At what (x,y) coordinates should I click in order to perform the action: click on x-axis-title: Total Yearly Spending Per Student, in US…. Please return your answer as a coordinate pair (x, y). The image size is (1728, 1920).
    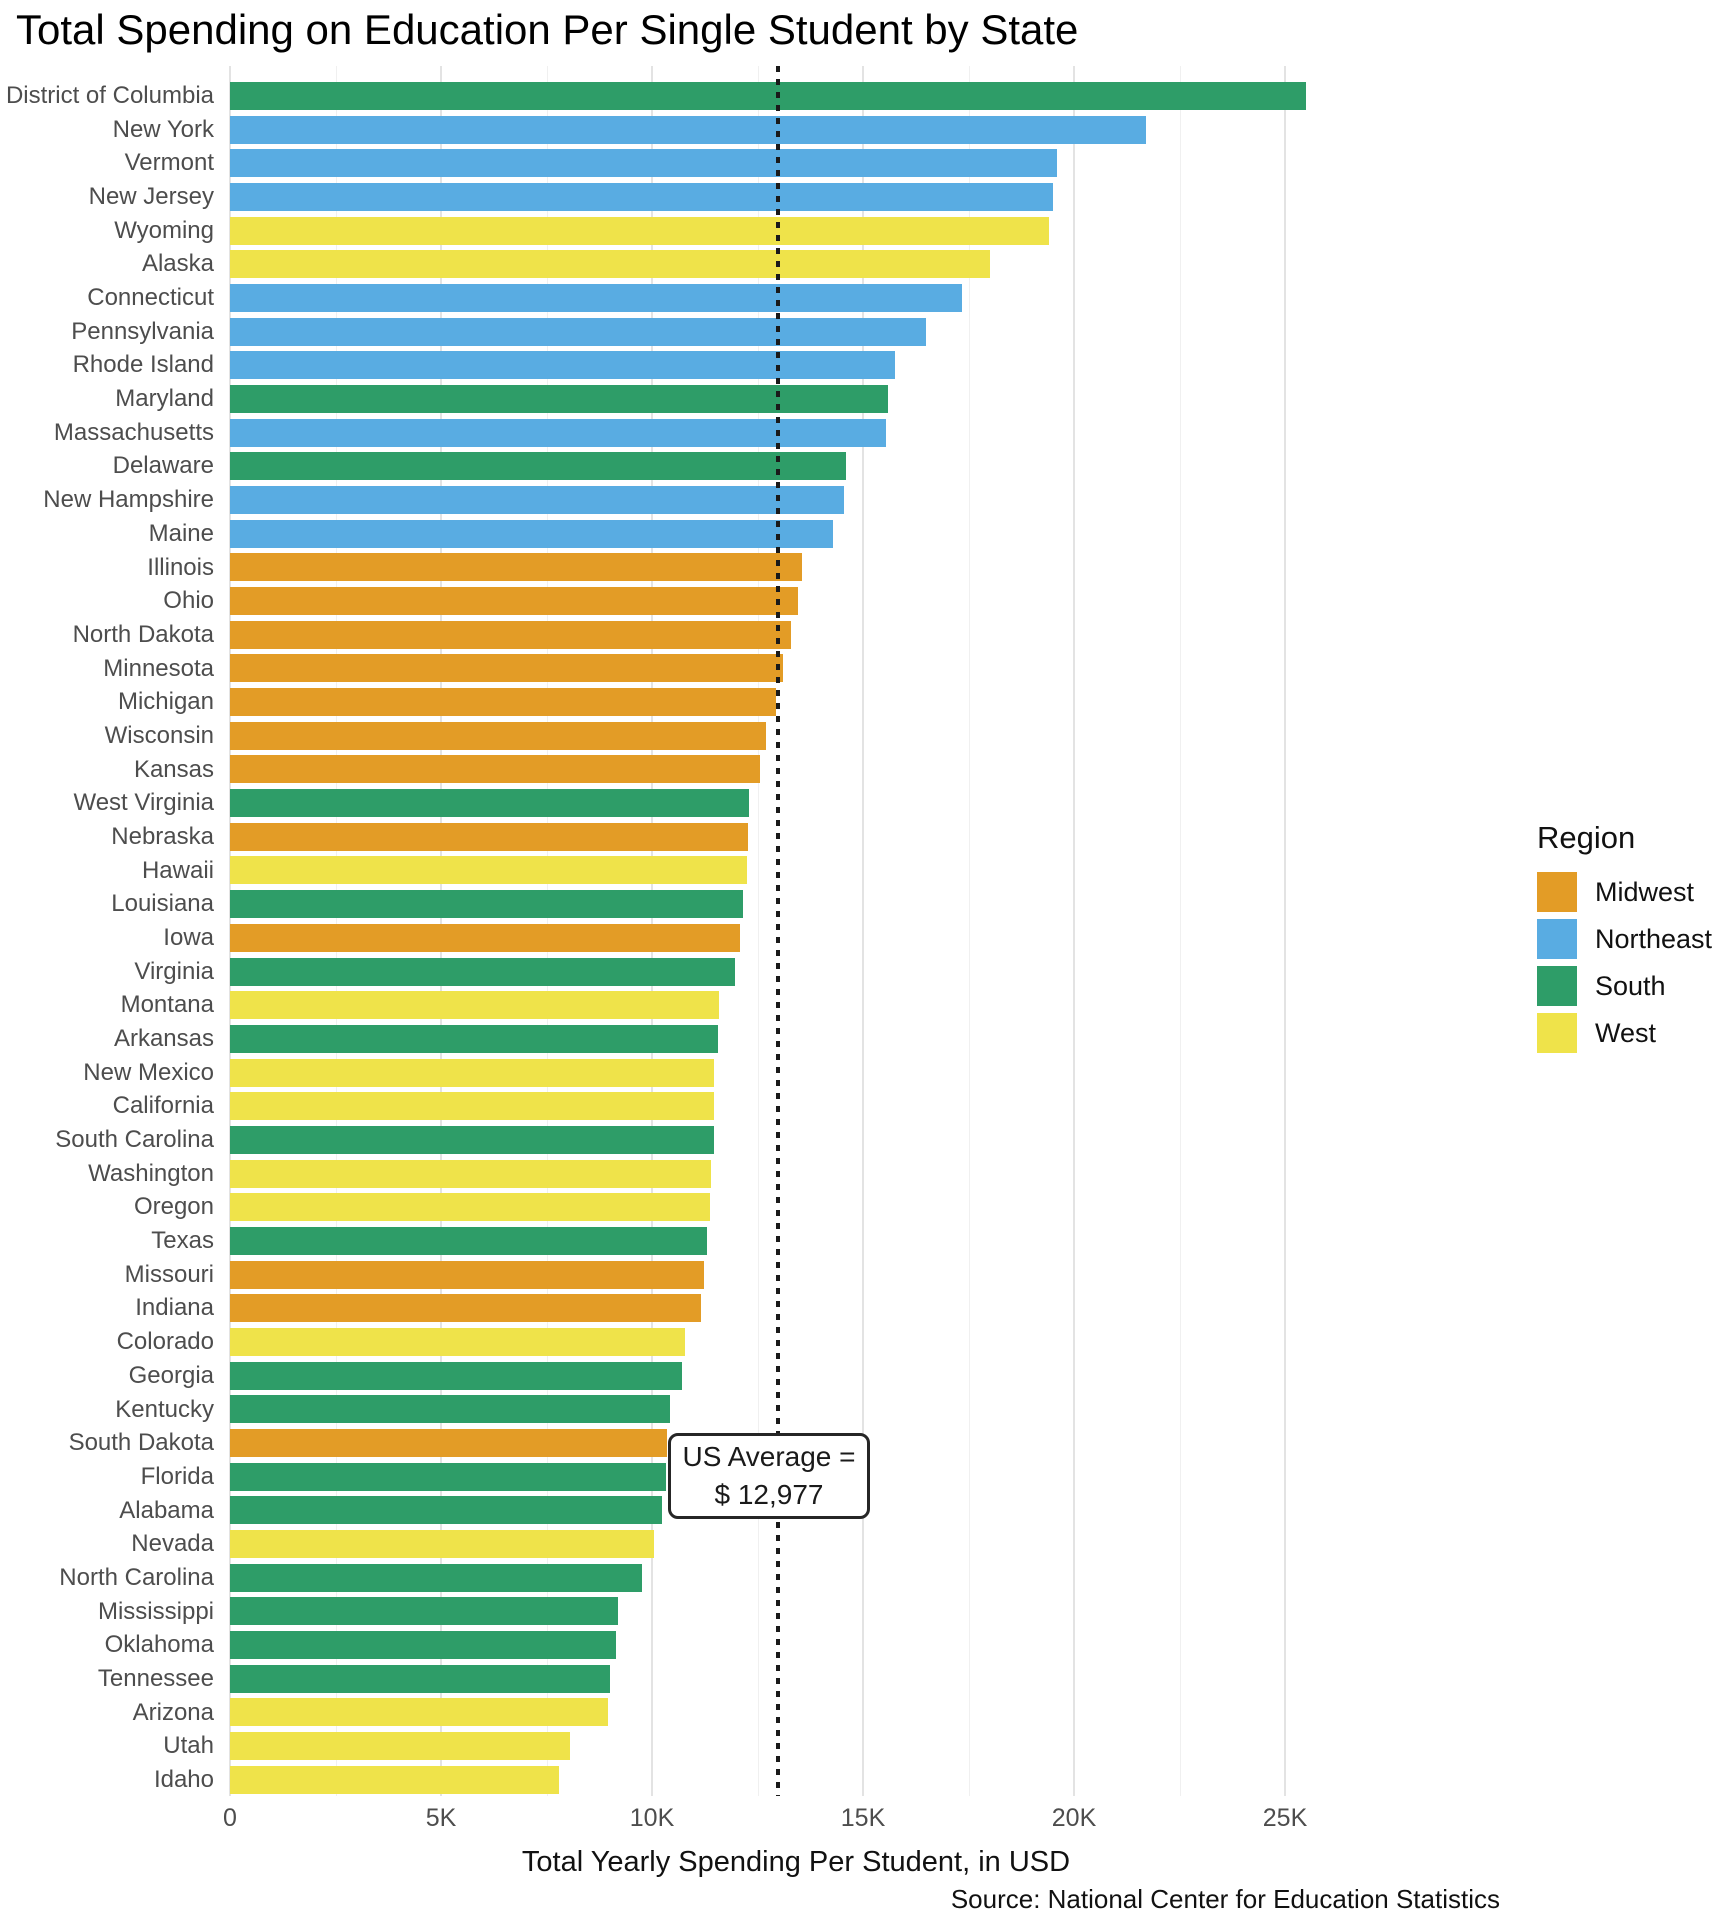
    Looking at the image, I should click on (796, 1862).